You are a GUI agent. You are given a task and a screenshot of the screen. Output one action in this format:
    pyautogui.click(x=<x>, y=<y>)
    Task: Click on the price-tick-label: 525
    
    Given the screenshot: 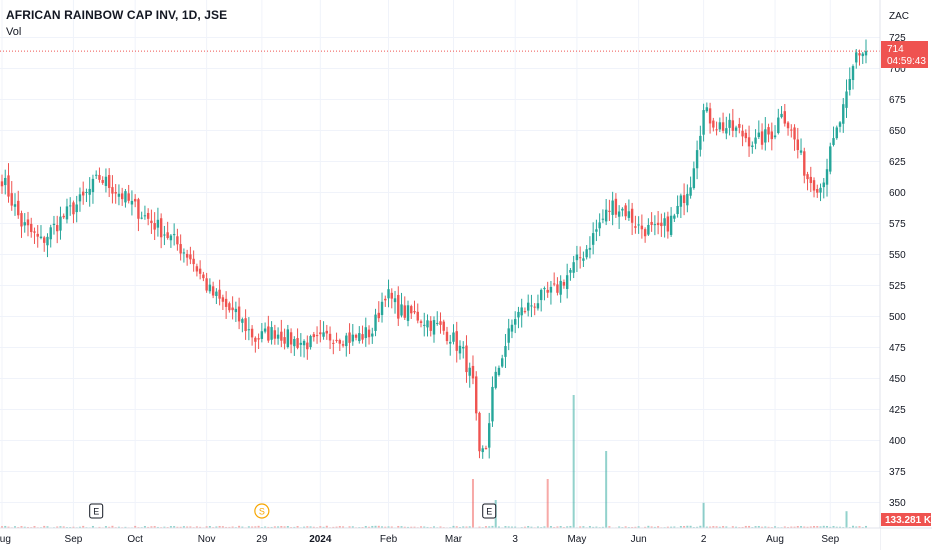 What is the action you would take?
    pyautogui.click(x=897, y=286)
    